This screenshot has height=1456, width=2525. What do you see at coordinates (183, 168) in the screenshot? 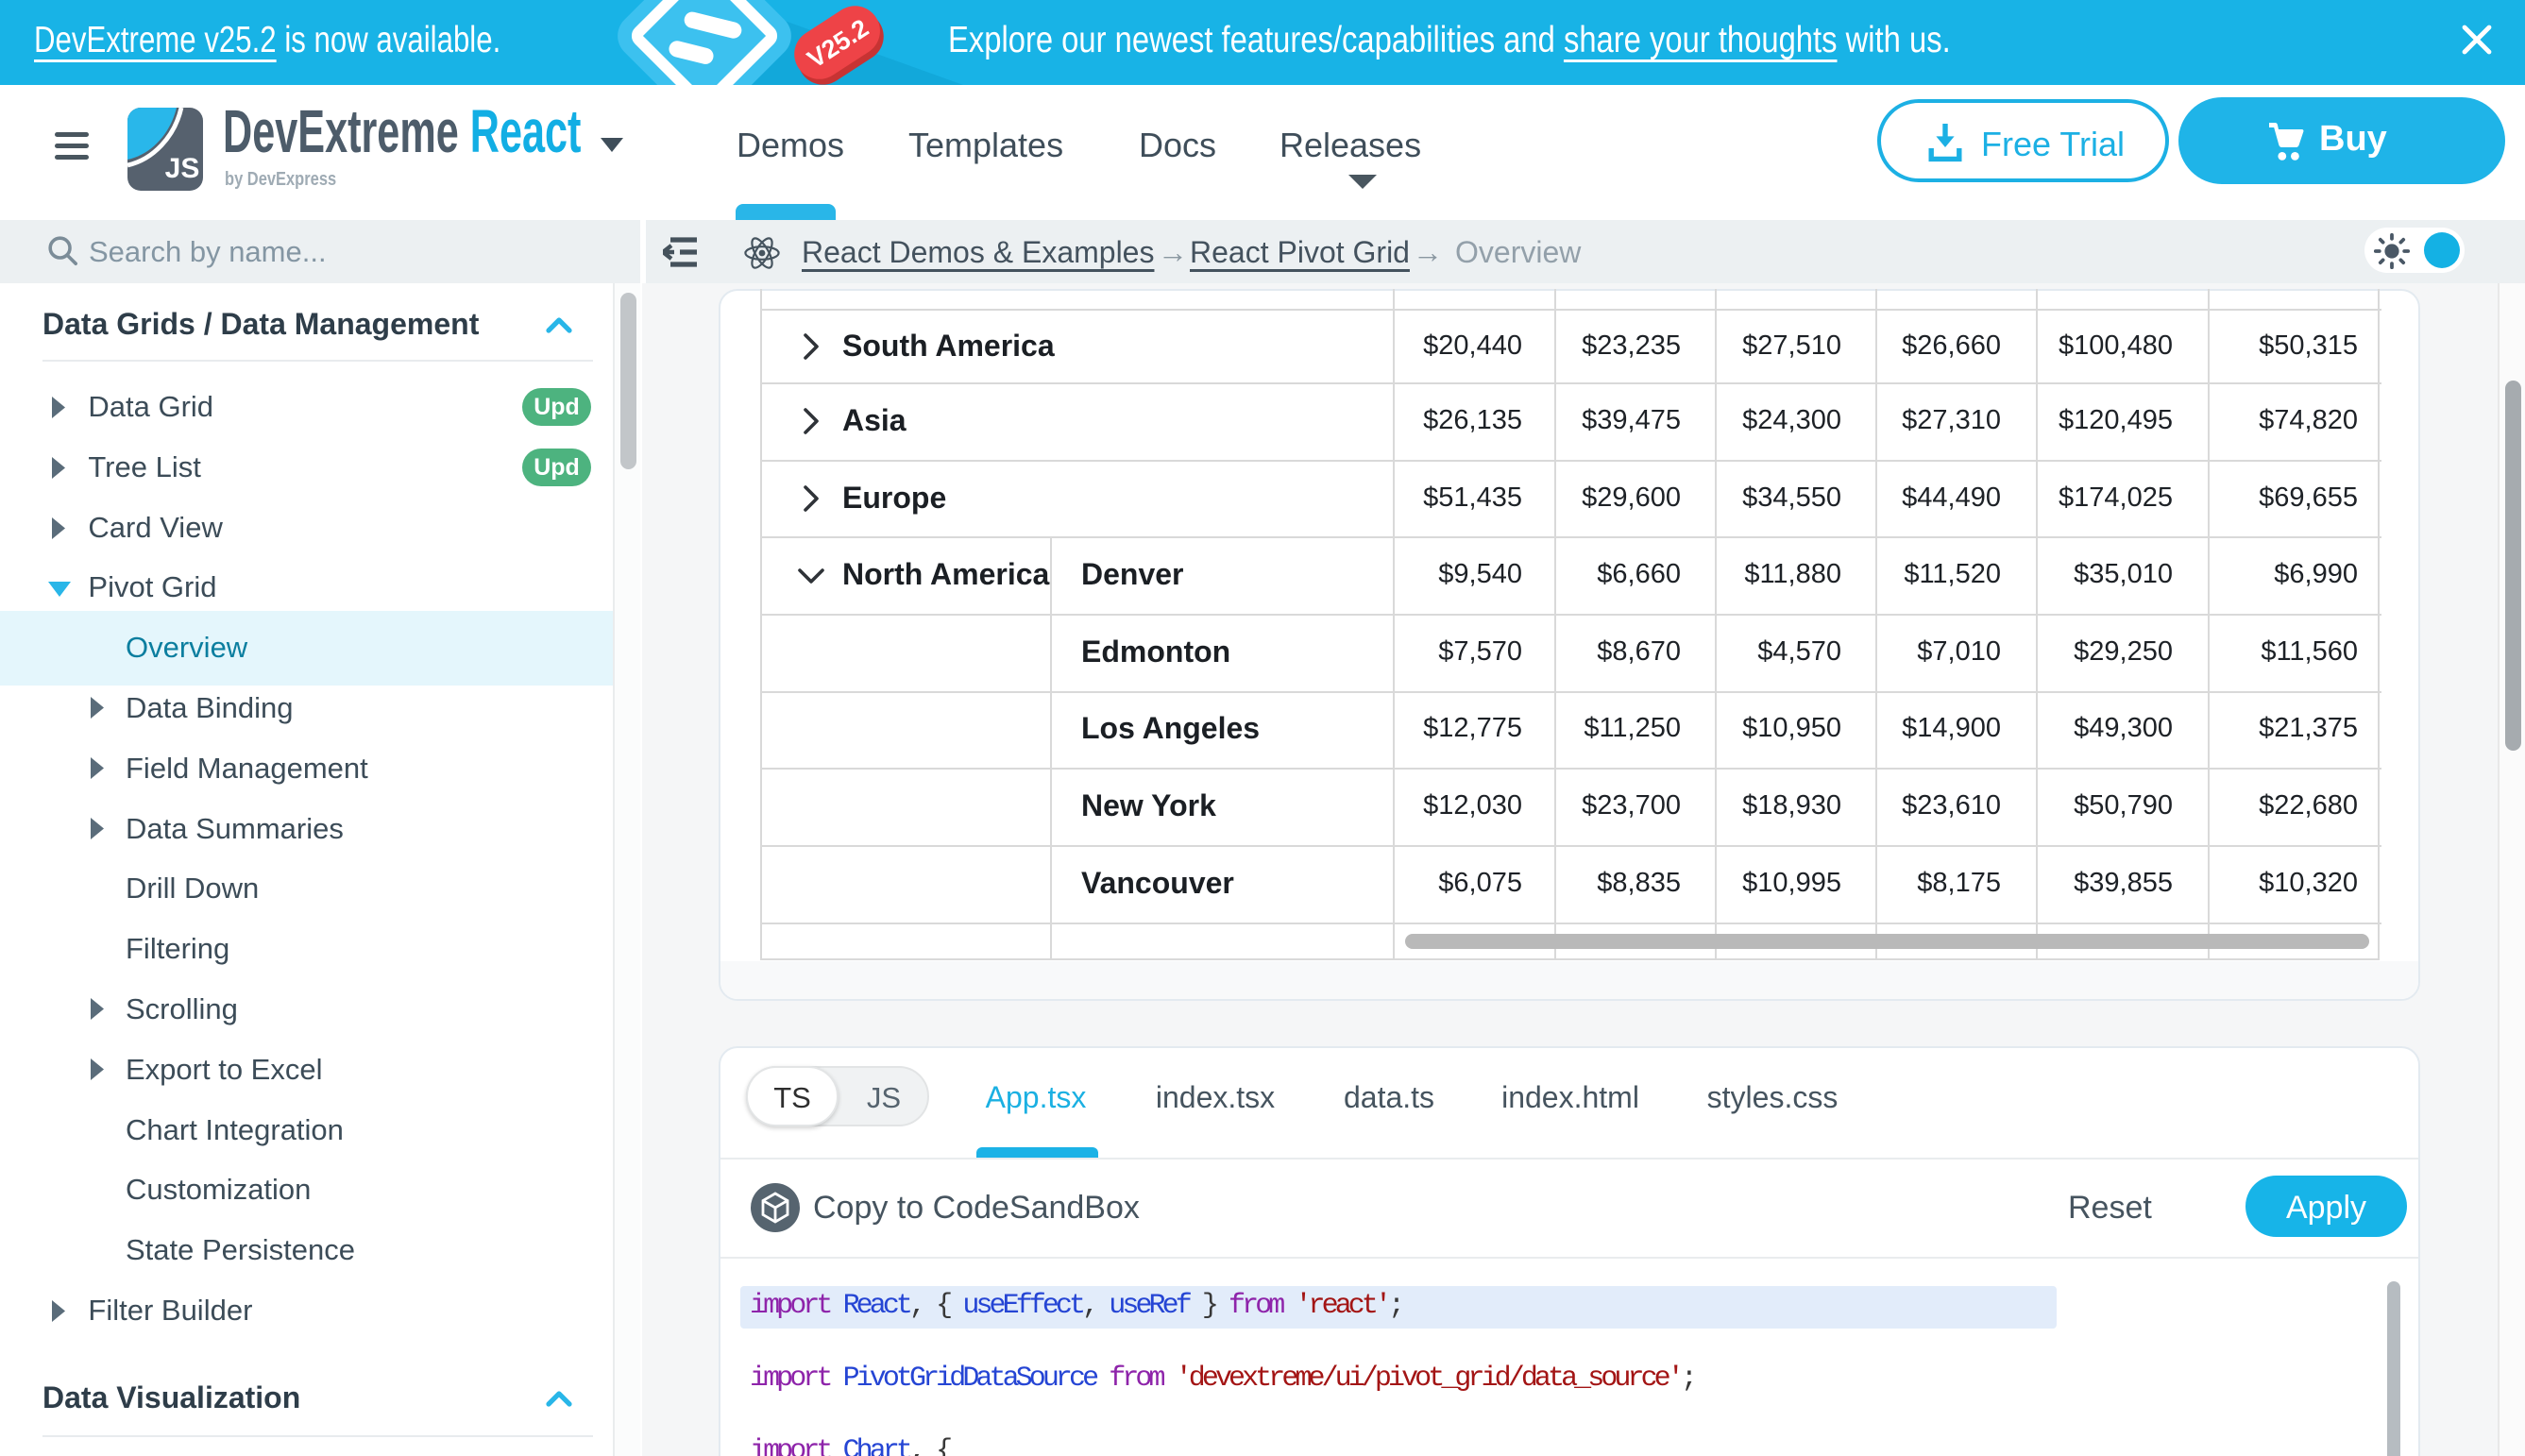
I see `svg-text: JS` at bounding box center [183, 168].